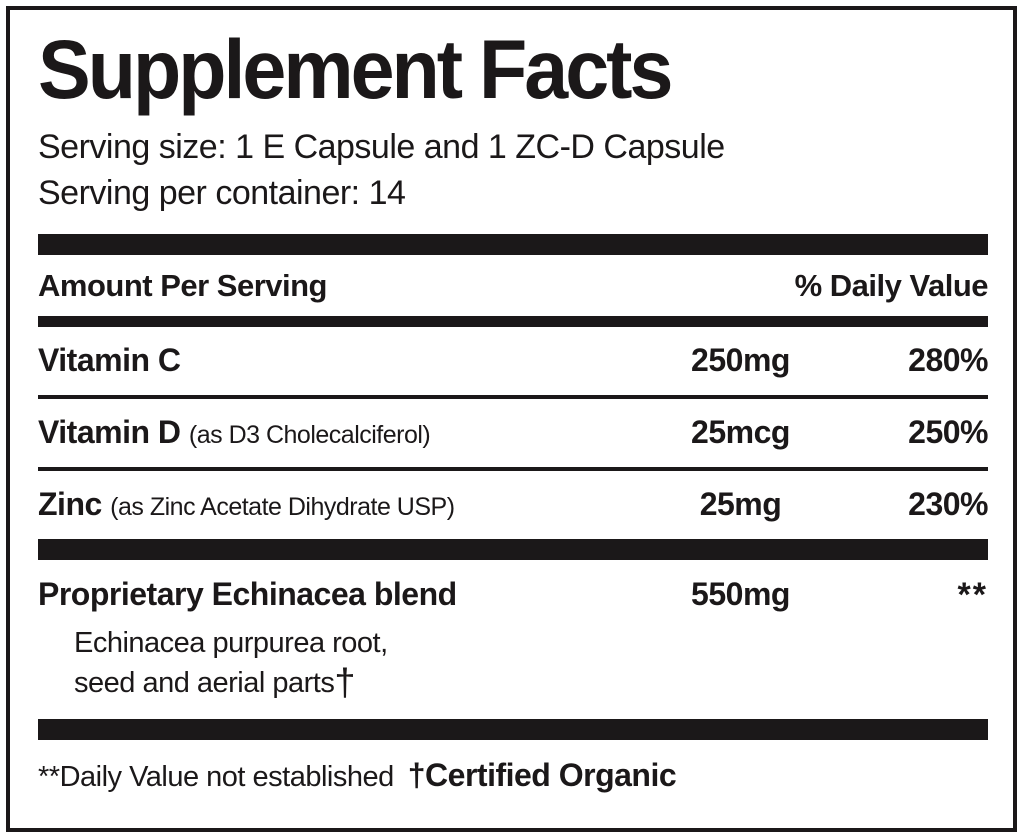  I want to click on amount-per-serving-header: Amount Per Serving, so click(183, 285).